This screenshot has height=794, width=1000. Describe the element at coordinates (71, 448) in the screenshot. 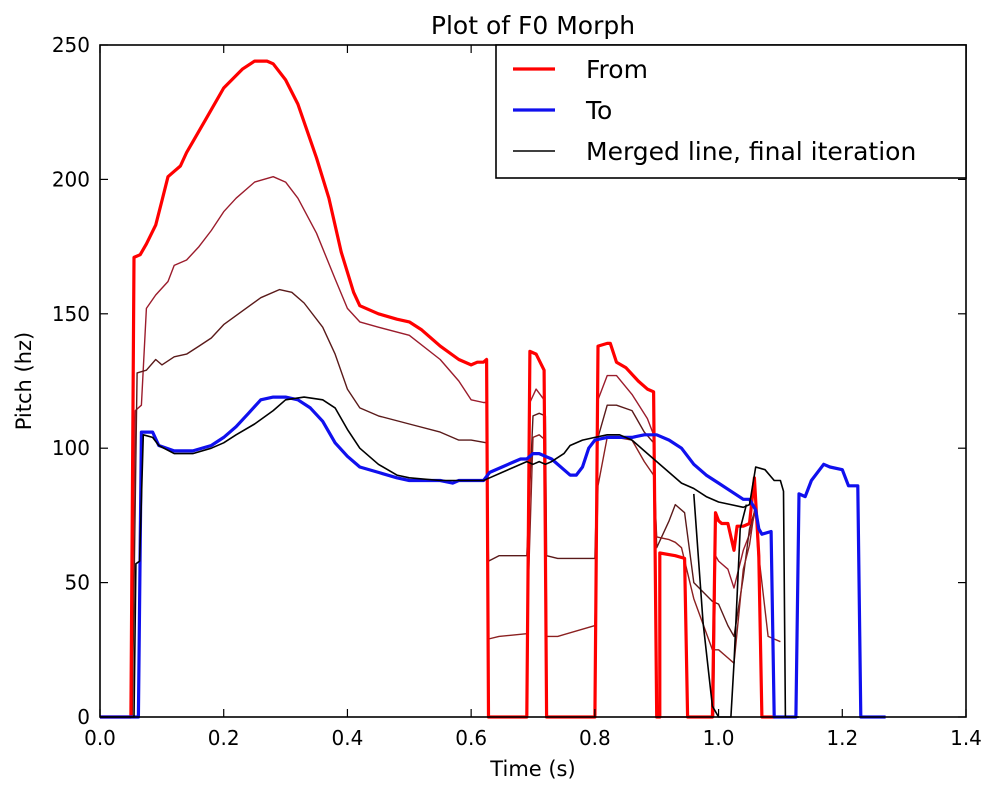

I see `y-tick-label: 100` at that location.